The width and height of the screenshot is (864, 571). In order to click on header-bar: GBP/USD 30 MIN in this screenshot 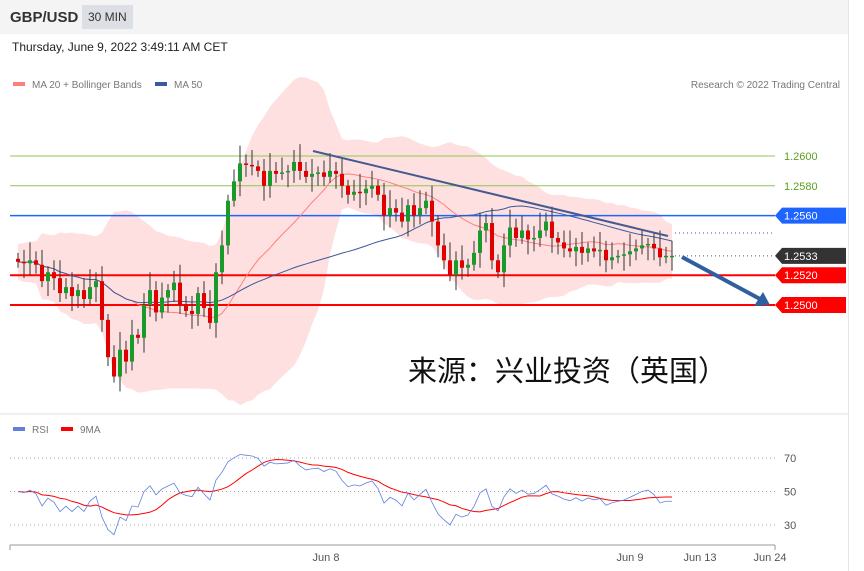, I will do `click(424, 17)`.